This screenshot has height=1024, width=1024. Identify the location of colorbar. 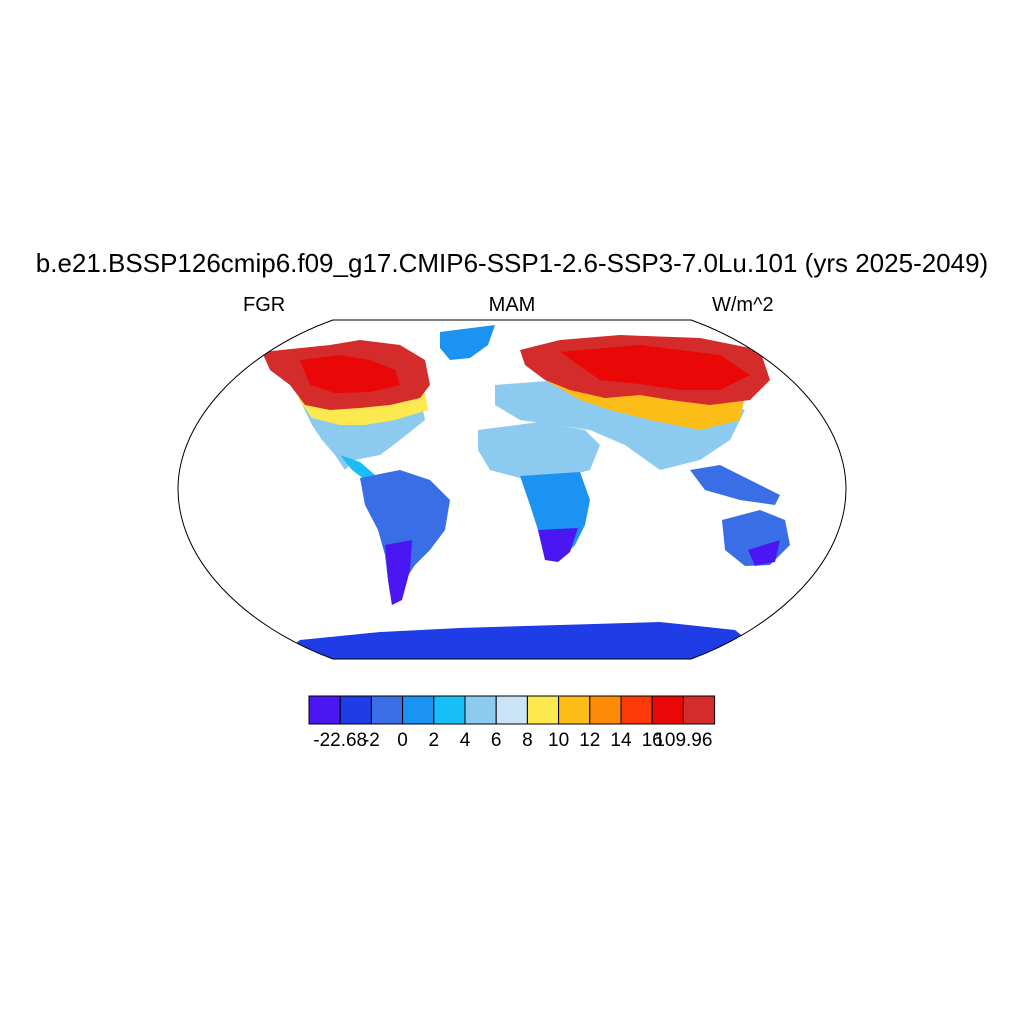
(512, 710).